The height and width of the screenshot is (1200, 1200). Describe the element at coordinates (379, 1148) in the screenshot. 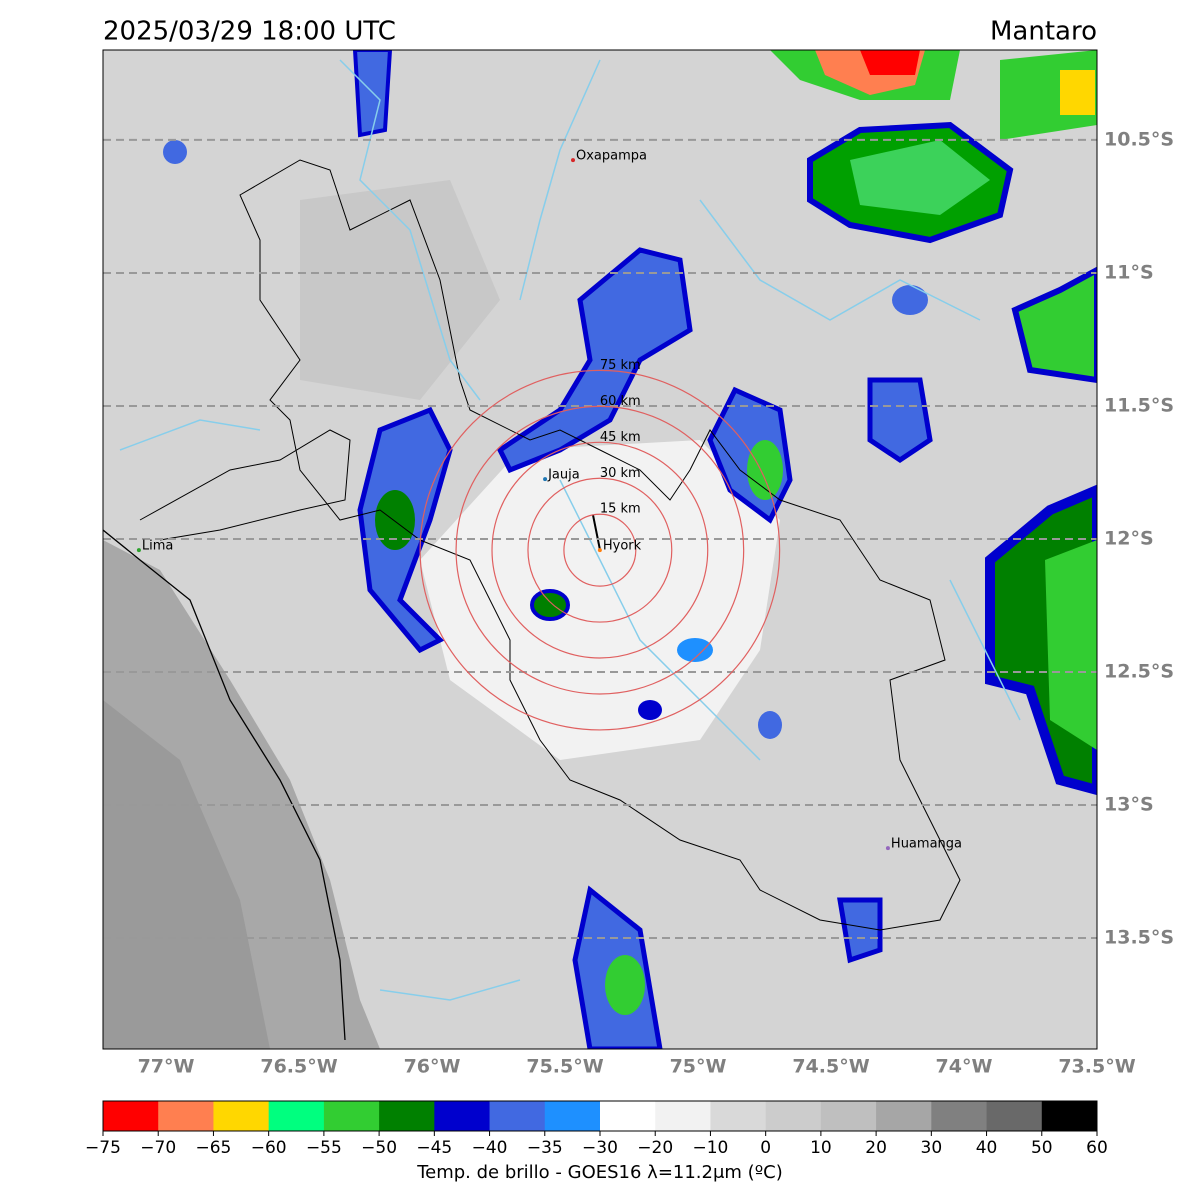

I see `colorbar-tick-label: −50` at that location.